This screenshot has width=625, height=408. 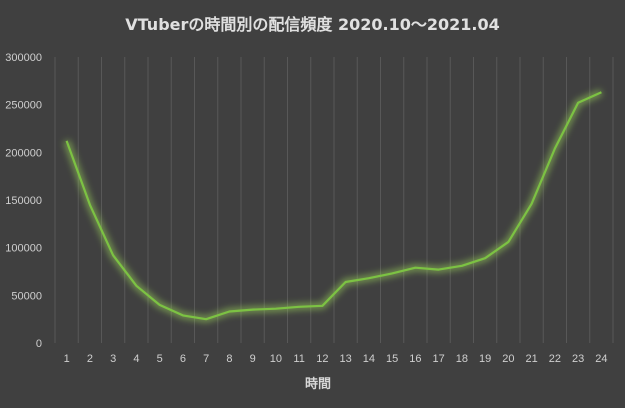 What do you see at coordinates (276, 359) in the screenshot?
I see `x-tick-label: 10` at bounding box center [276, 359].